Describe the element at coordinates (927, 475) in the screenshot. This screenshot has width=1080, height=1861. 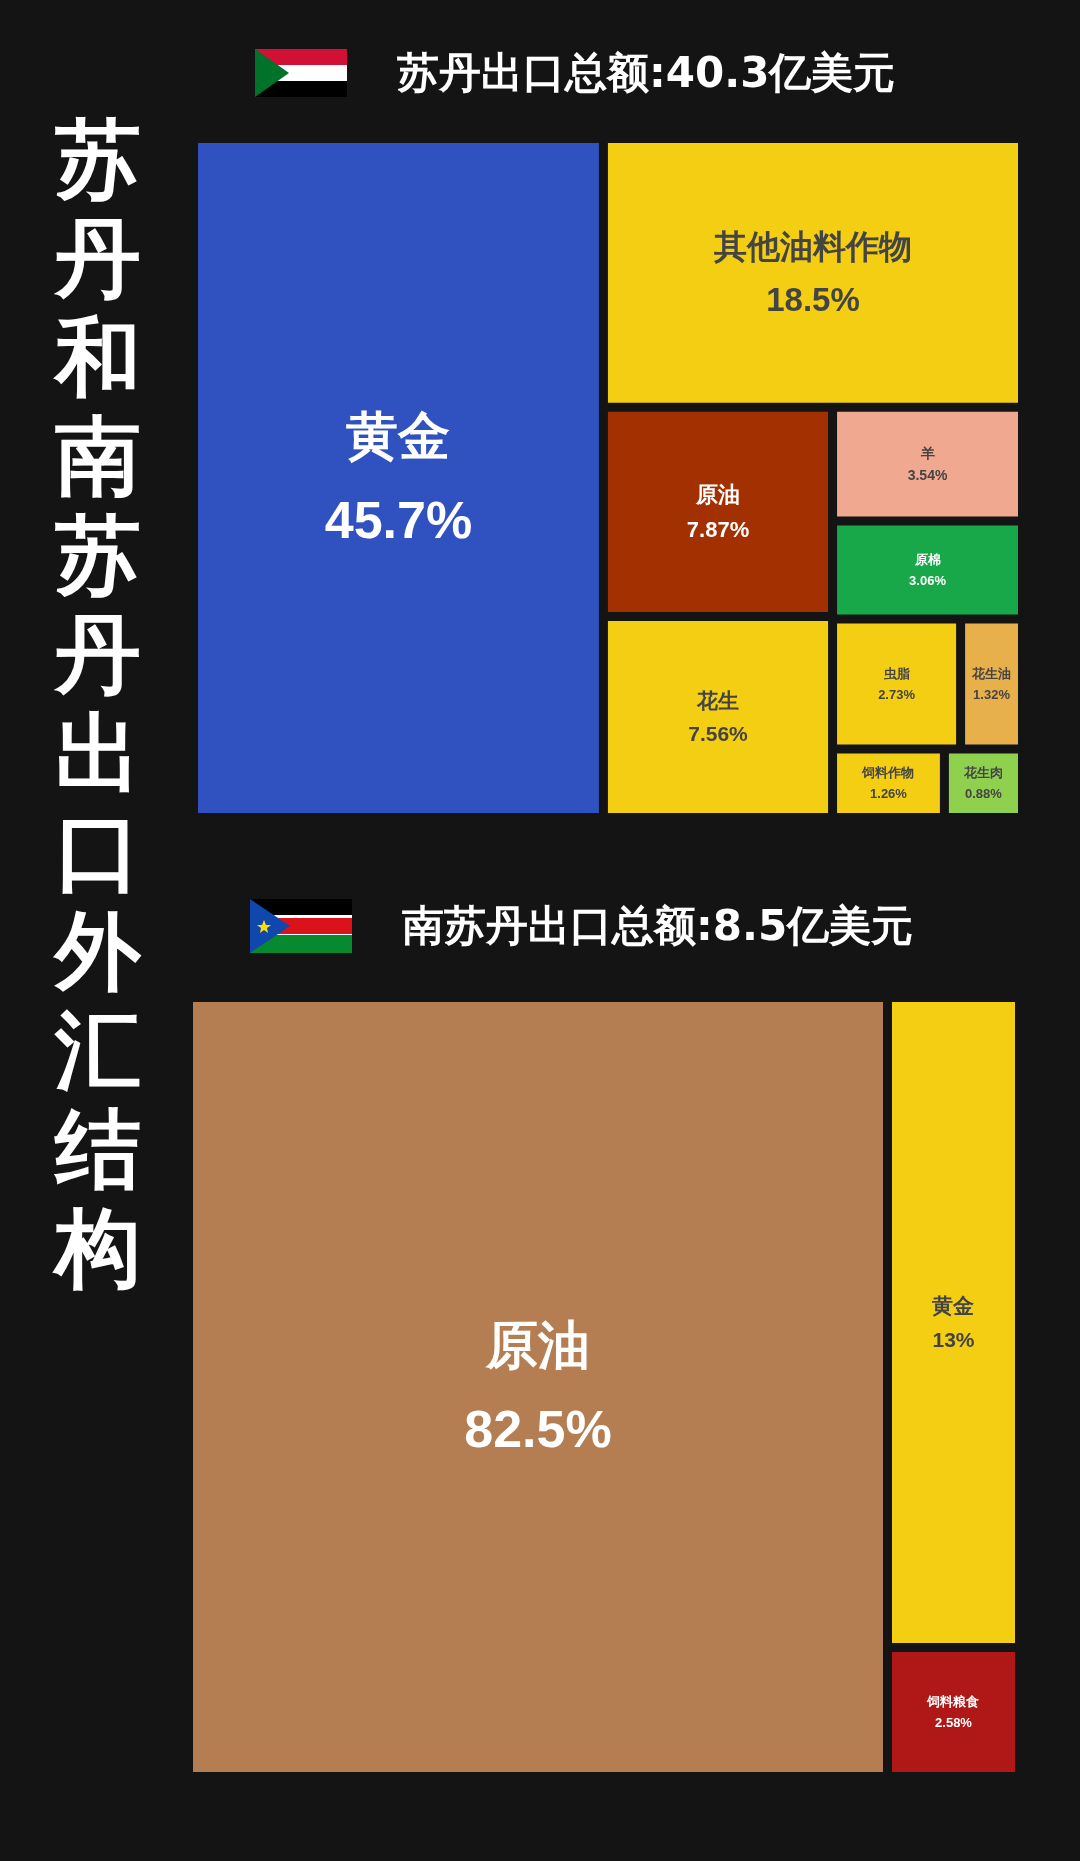
I see `data-label: 3.54%` at that location.